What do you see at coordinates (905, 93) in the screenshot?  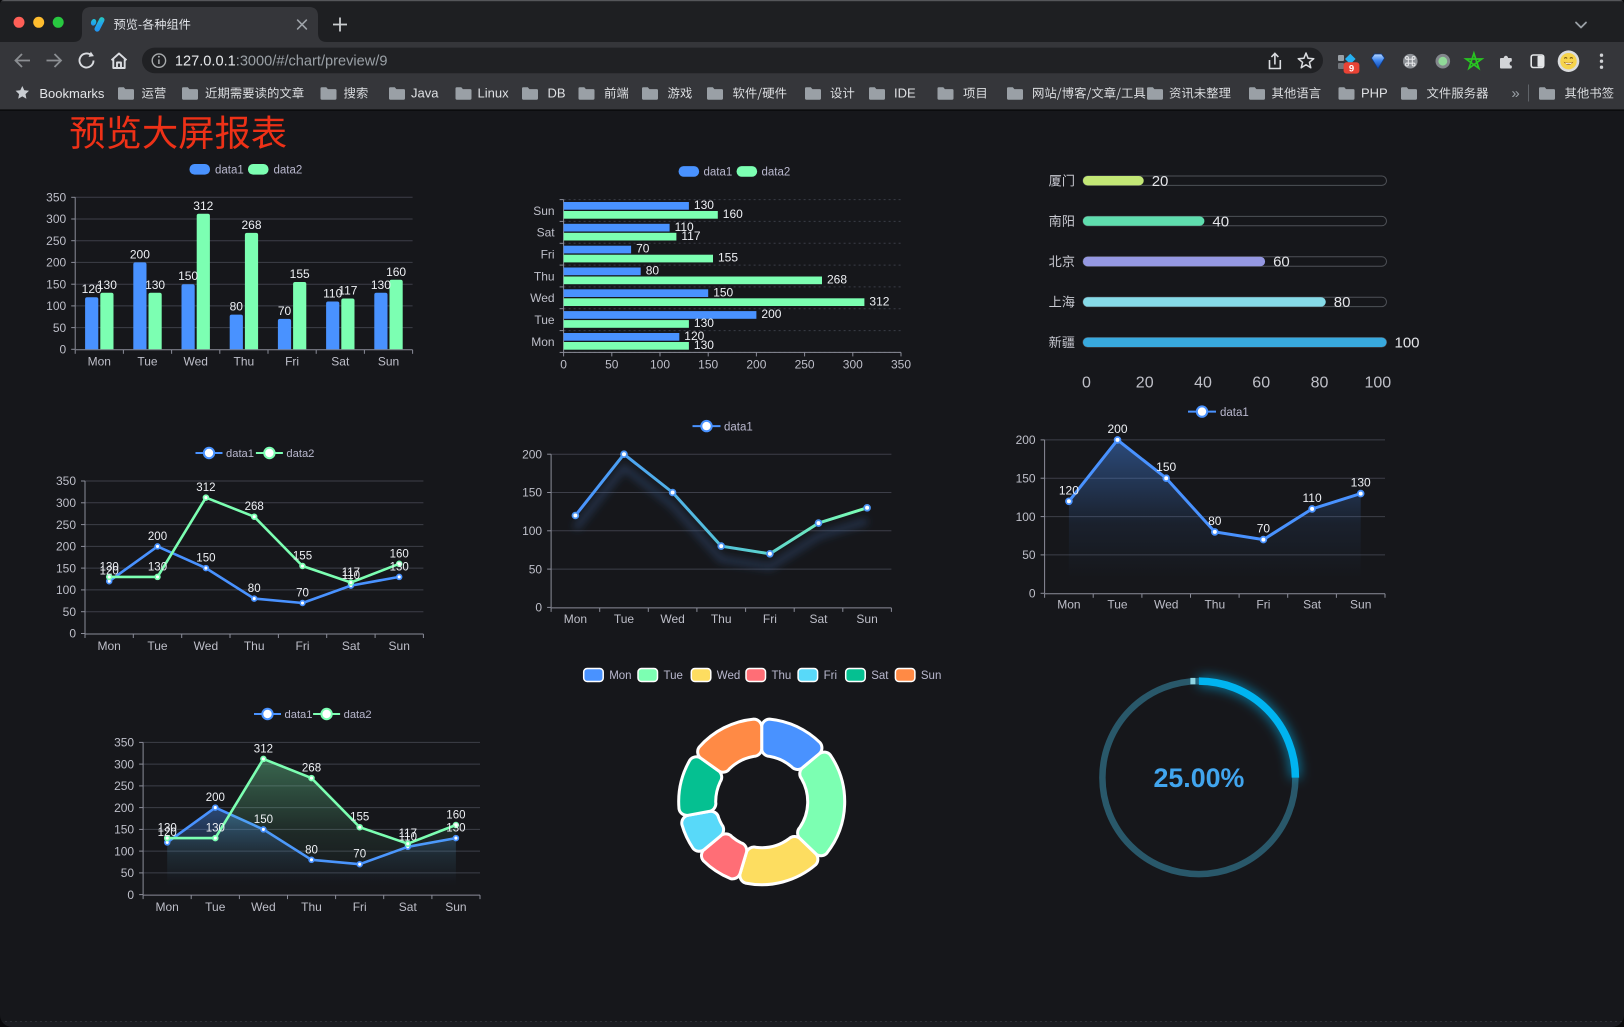 I see `svg-text: IDE` at bounding box center [905, 93].